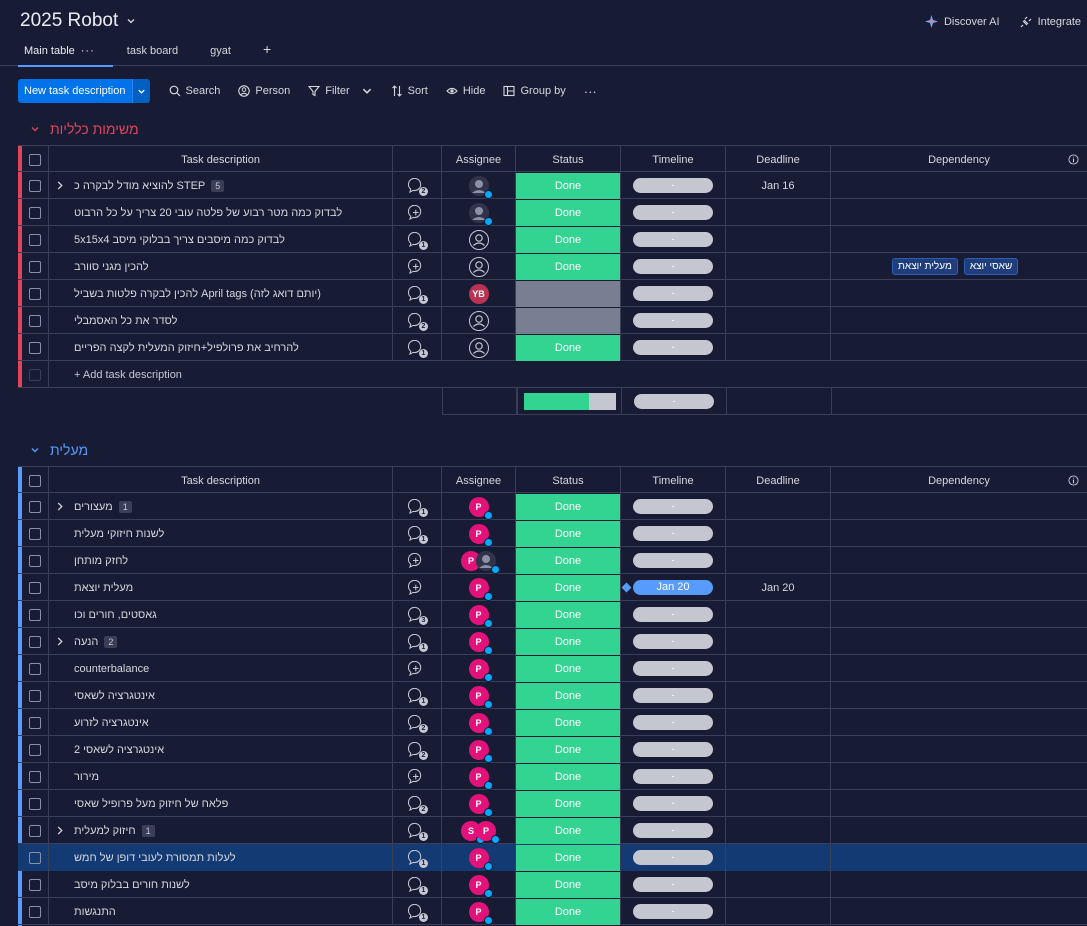 This screenshot has width=1087, height=926. I want to click on updates-icon: 2, so click(417, 186).